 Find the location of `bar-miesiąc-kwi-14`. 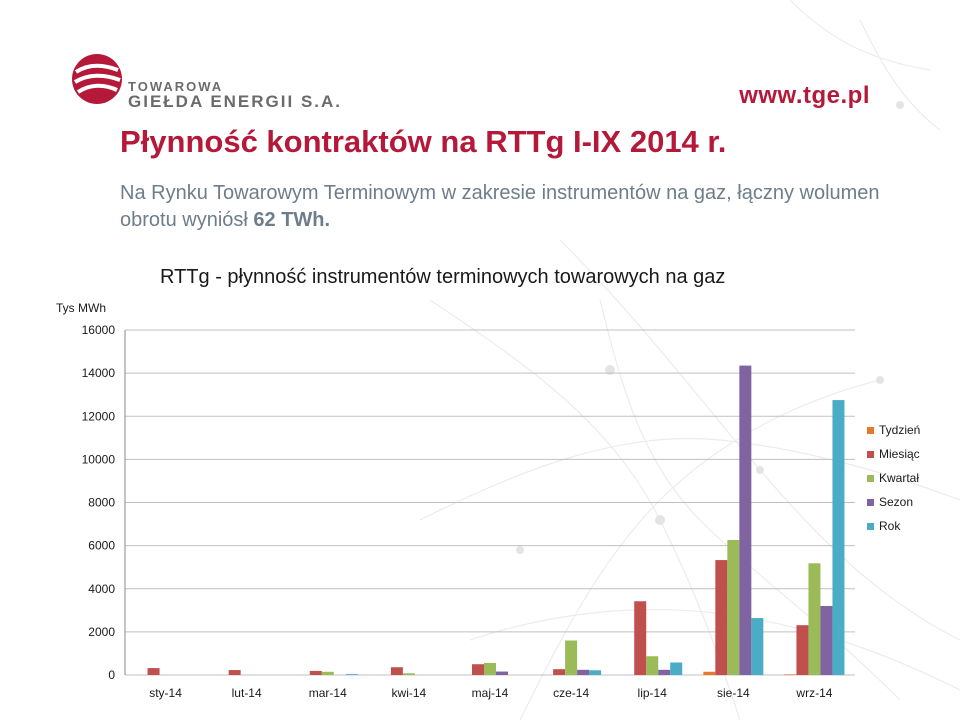

bar-miesiąc-kwi-14 is located at coordinates (396, 671).